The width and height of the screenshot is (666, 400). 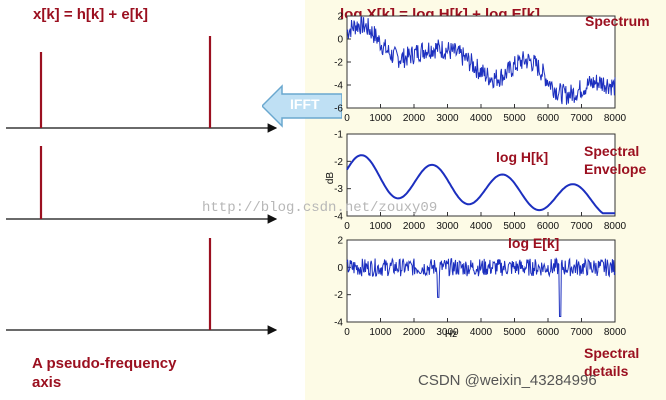 What do you see at coordinates (612, 362) in the screenshot?
I see `spectral-details-label: Spectral details` at bounding box center [612, 362].